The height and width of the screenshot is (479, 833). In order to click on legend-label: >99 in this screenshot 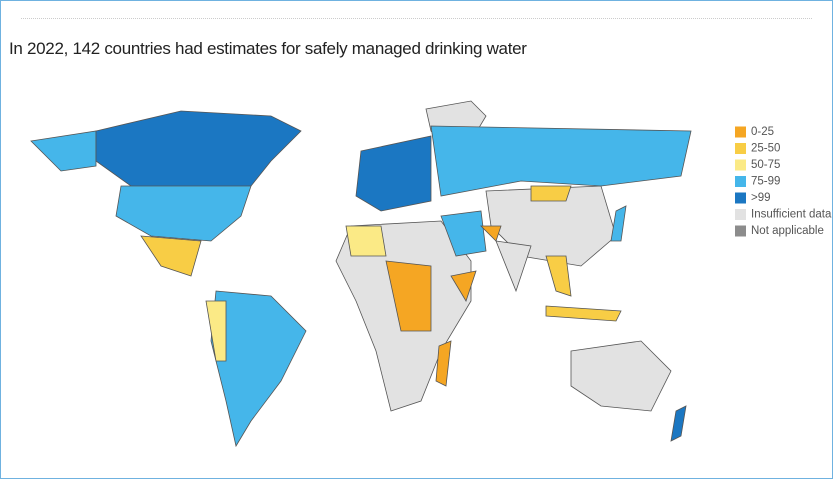, I will do `click(761, 198)`.